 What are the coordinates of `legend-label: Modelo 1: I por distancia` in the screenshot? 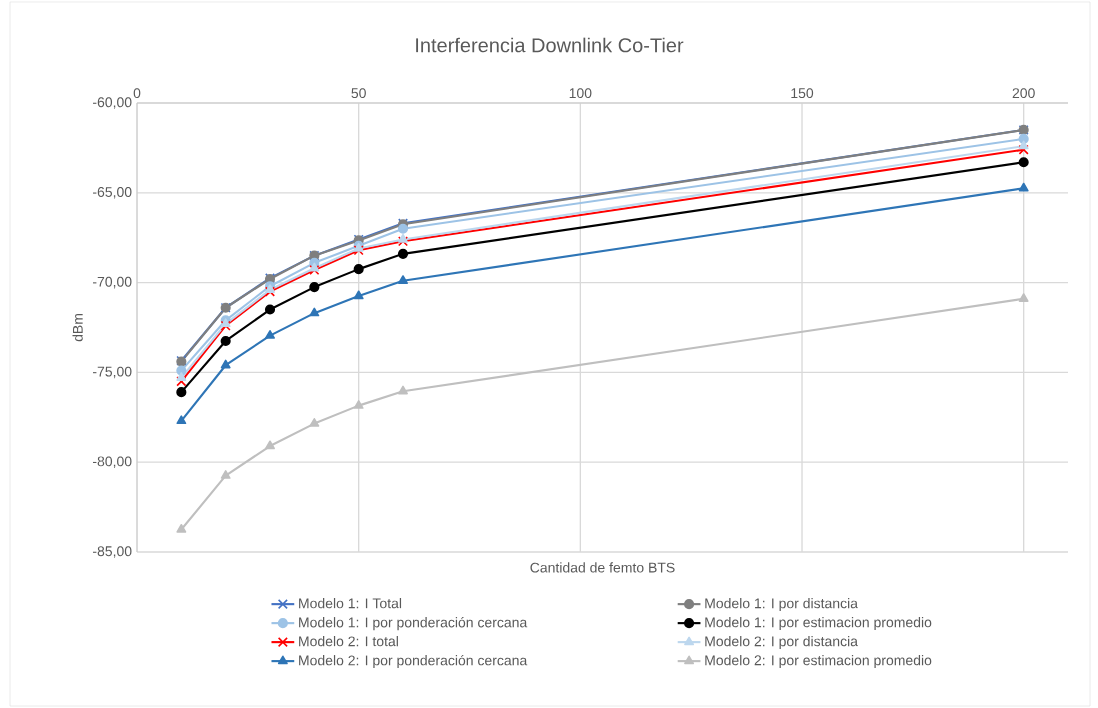 It's located at (781, 605).